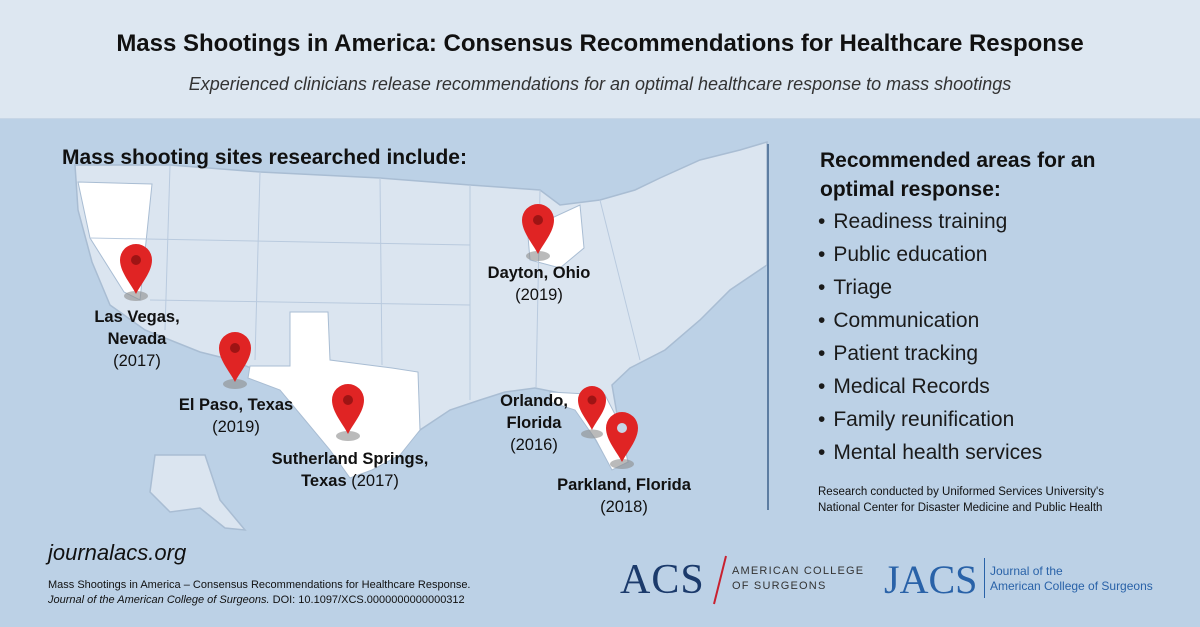 This screenshot has width=1200, height=627. Describe the element at coordinates (958, 160) in the screenshot. I see `recommendations-heading-line1: Recommended areas for an` at that location.